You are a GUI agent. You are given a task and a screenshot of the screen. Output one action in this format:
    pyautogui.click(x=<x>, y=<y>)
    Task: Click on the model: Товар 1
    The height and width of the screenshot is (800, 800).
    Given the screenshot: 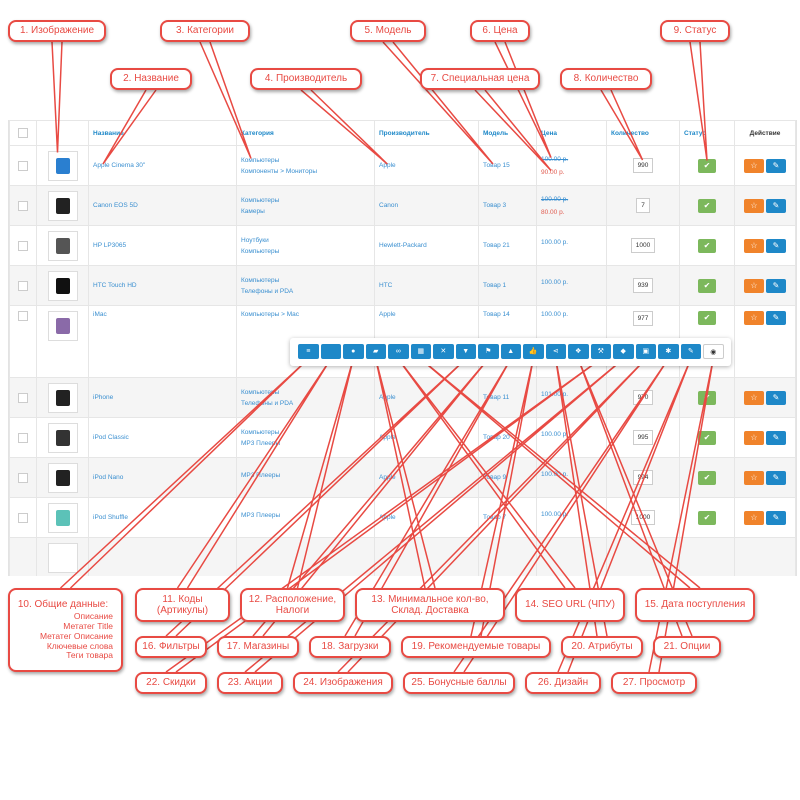 What is the action you would take?
    pyautogui.click(x=495, y=285)
    